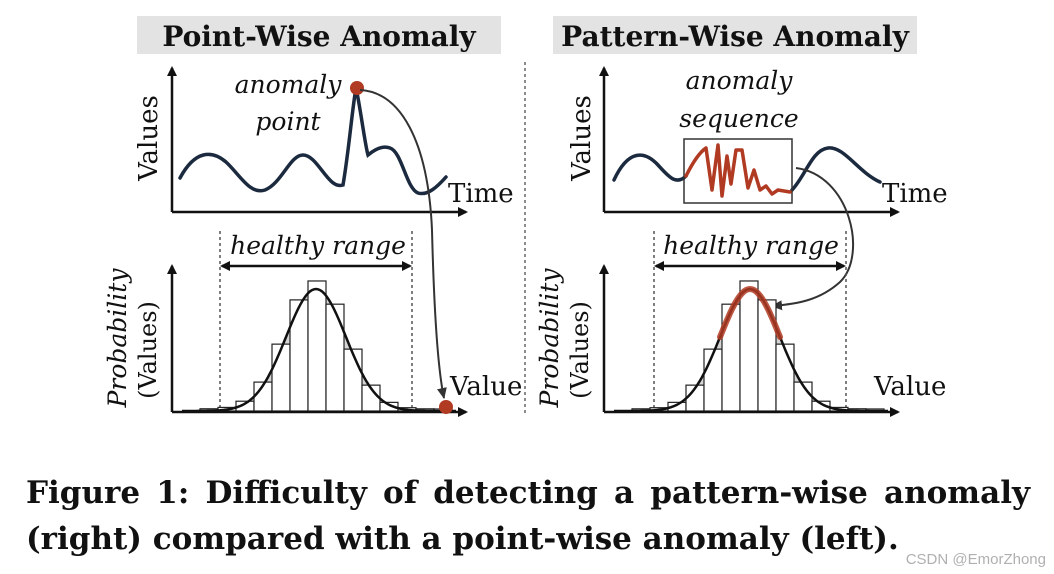 The width and height of the screenshot is (1054, 574). Describe the element at coordinates (738, 118) in the screenshot. I see `right-annotation-line2: sequence` at that location.